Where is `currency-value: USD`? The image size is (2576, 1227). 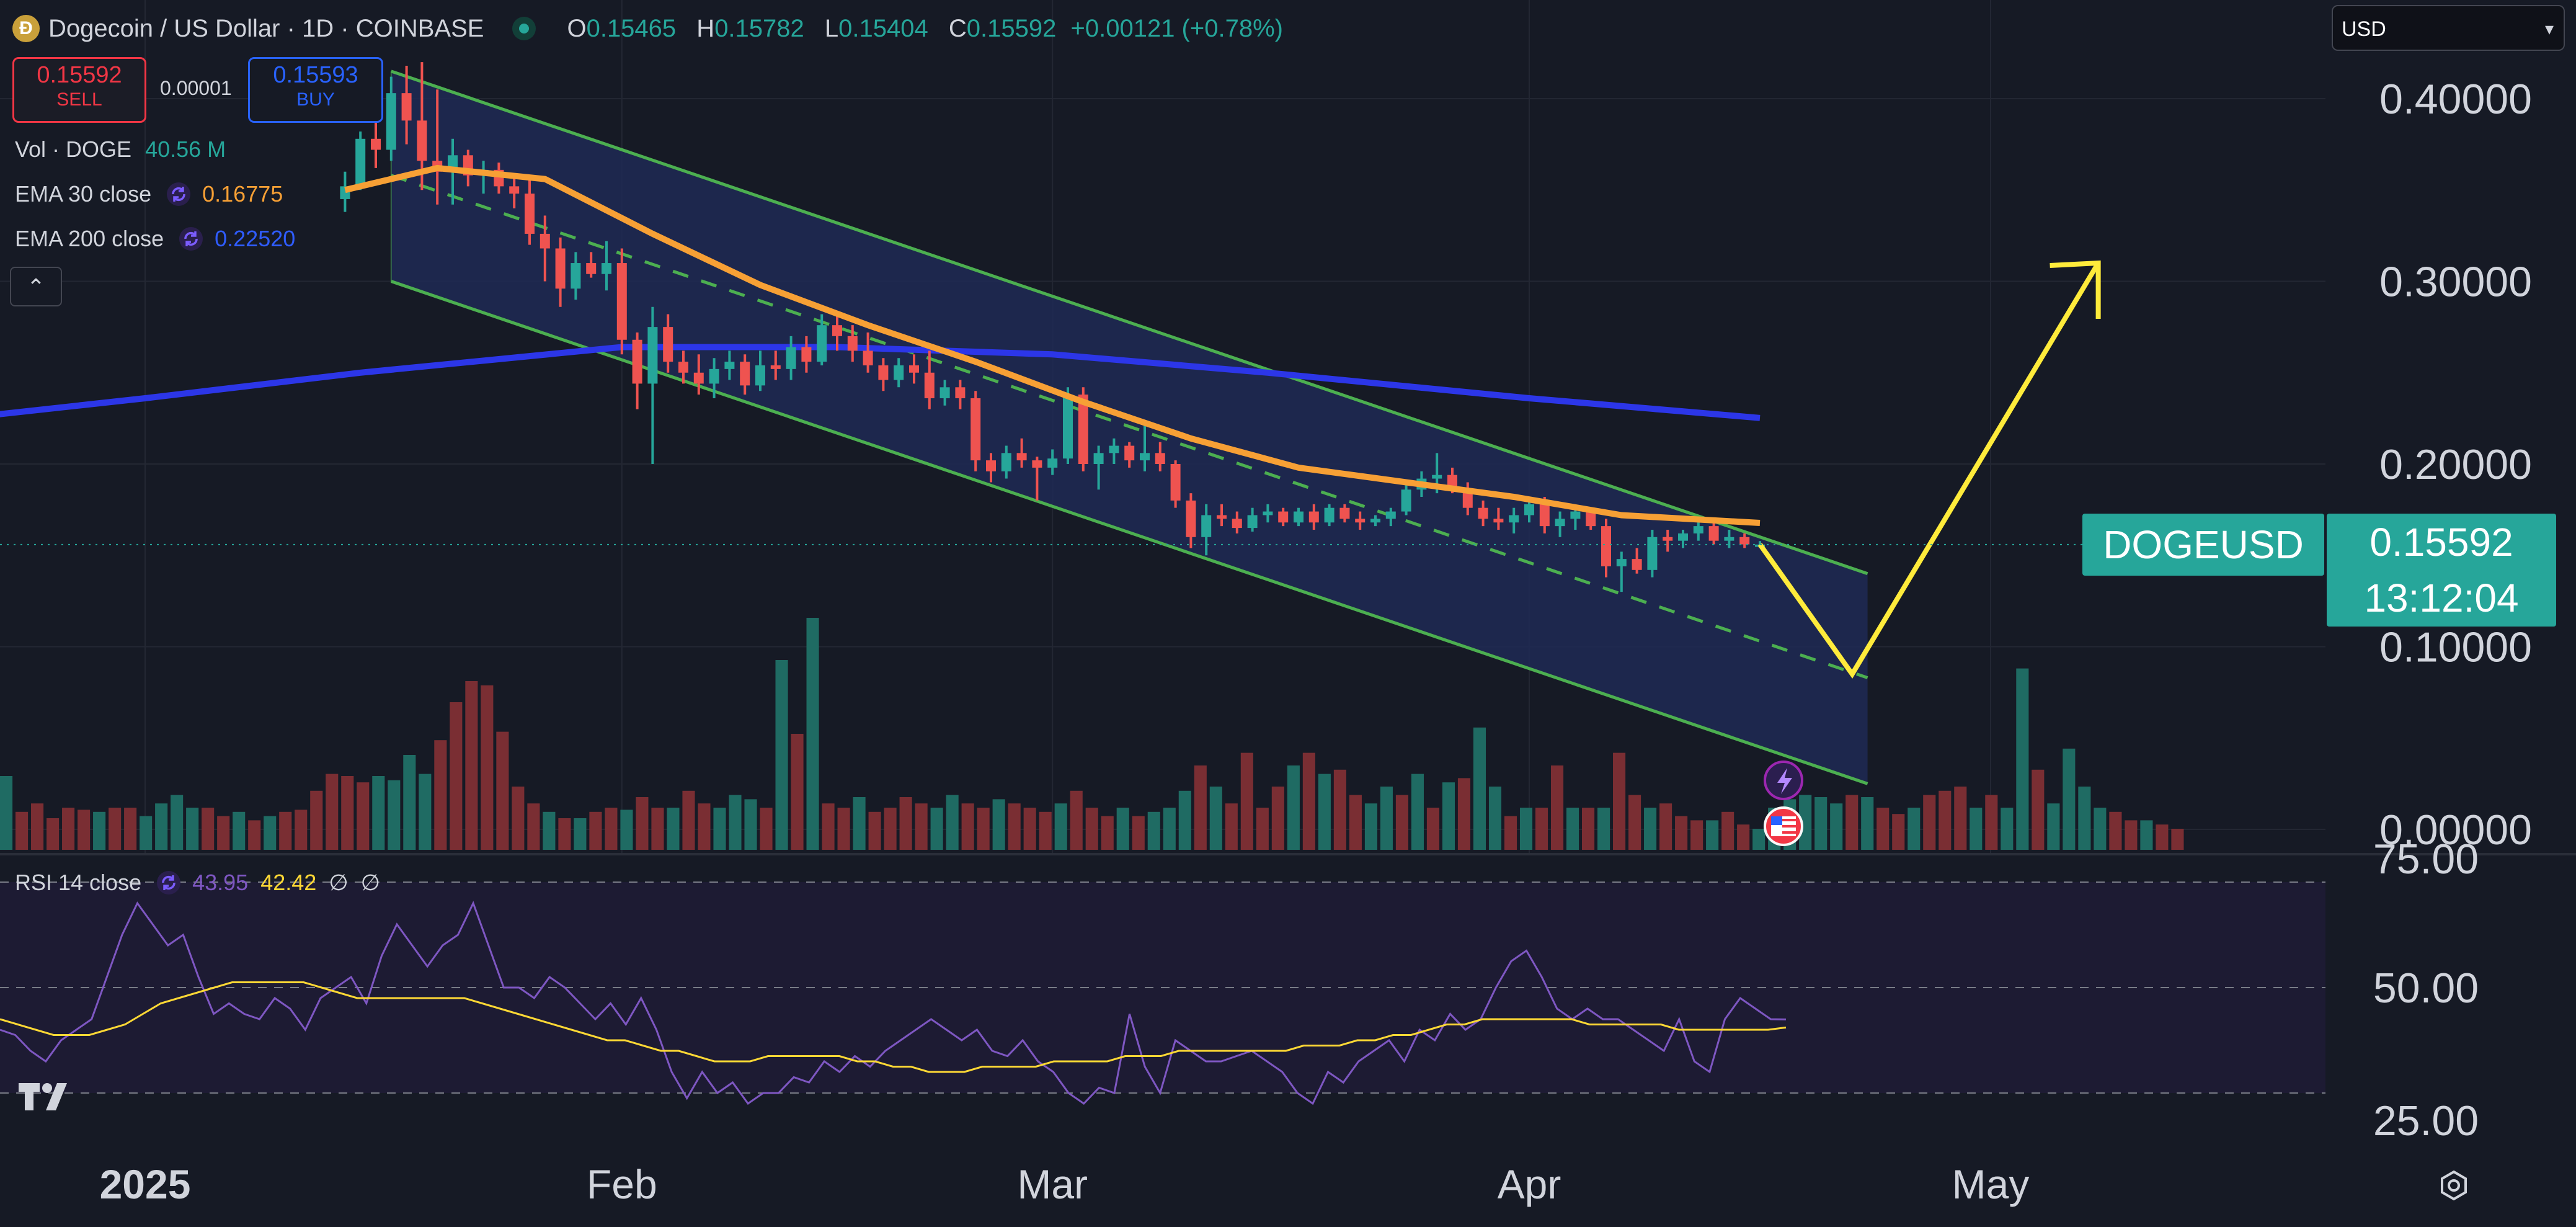 currency-value: USD is located at coordinates (2364, 29).